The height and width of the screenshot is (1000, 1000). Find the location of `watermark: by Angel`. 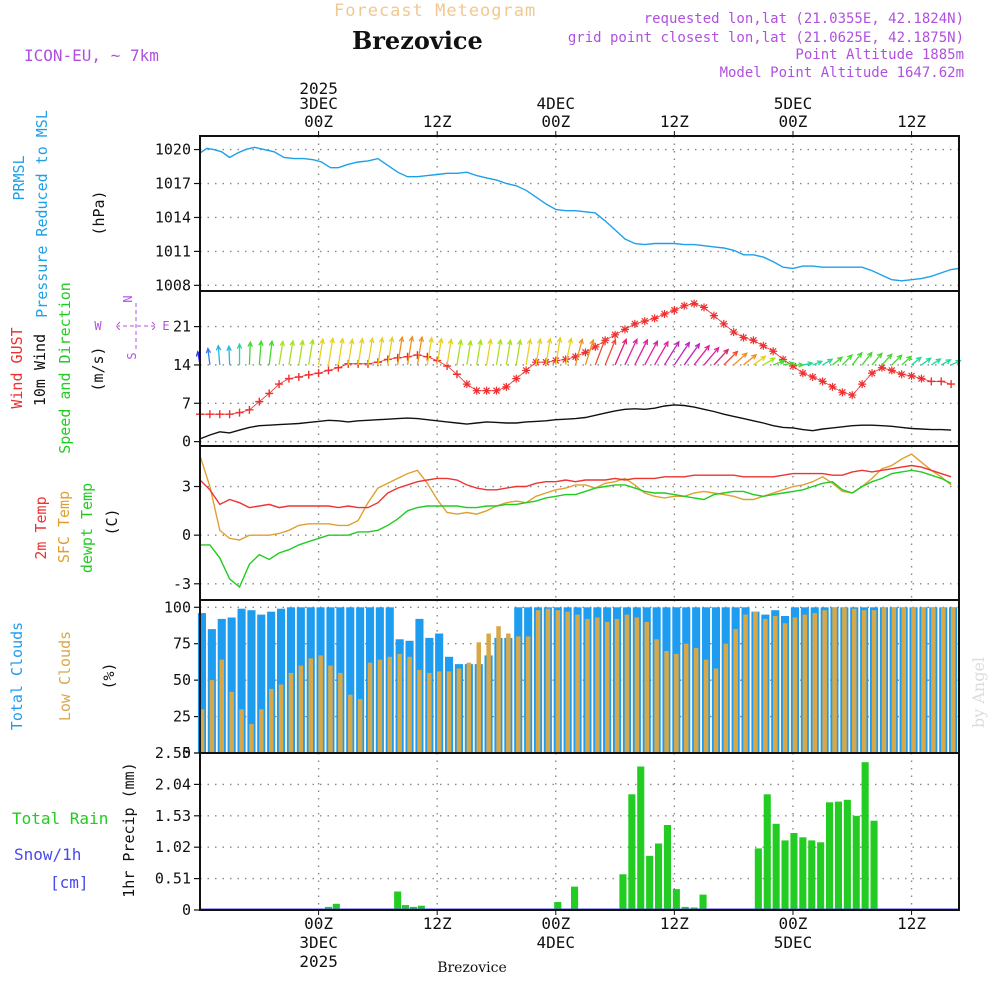

watermark: by Angel is located at coordinates (978, 692).